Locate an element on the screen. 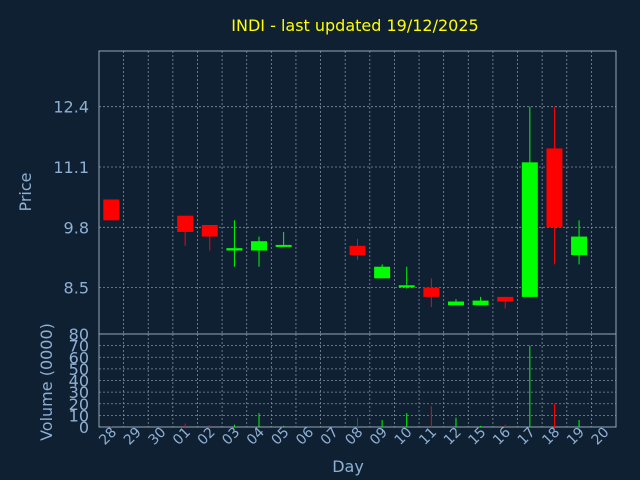 This screenshot has width=640, height=480. volume-tick-label: 30 is located at coordinates (79, 392).